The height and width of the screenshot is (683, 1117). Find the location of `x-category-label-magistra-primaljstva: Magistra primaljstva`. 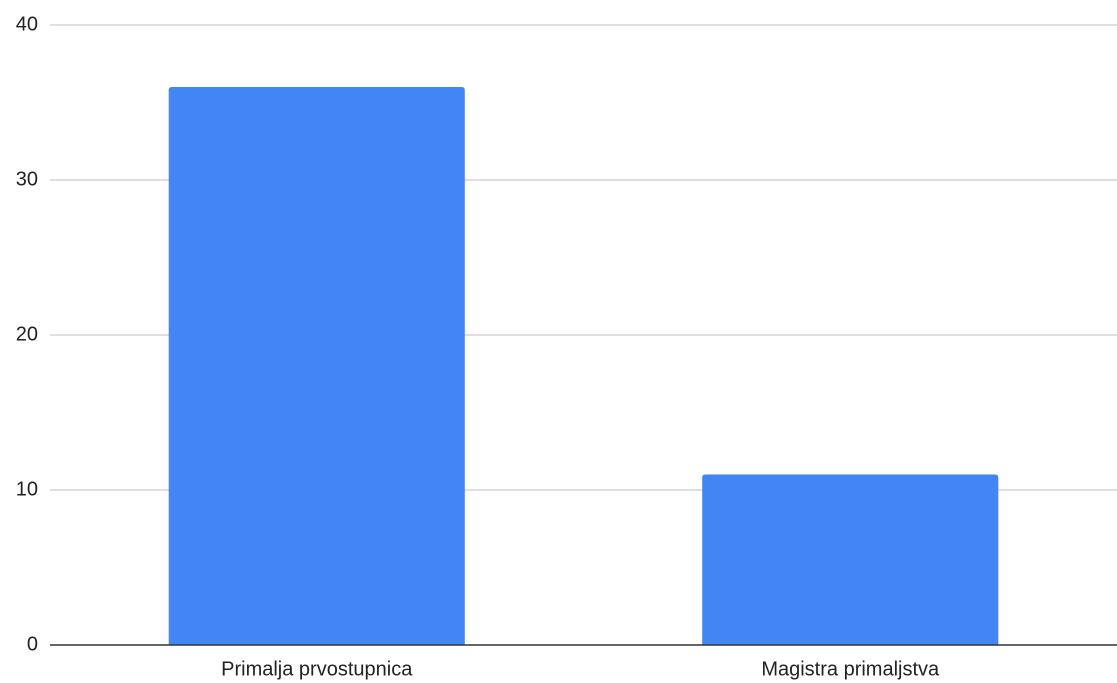

x-category-label-magistra-primaljstva: Magistra primaljstva is located at coordinates (850, 669).